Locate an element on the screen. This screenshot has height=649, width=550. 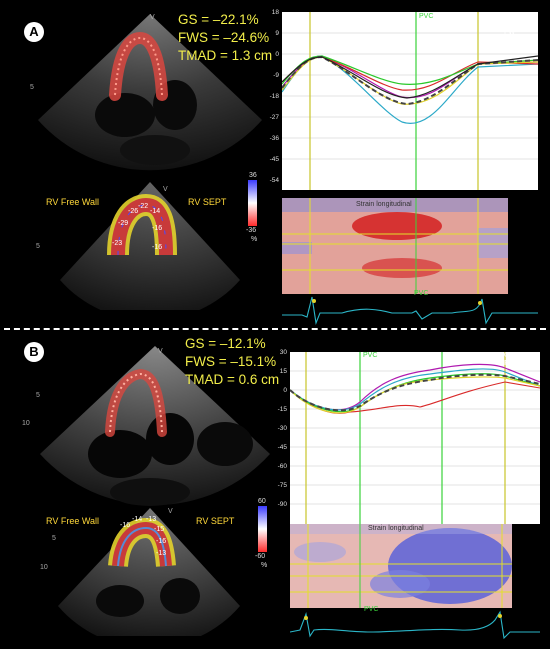
panel-b-ecg is located at coordinates (415, 625).